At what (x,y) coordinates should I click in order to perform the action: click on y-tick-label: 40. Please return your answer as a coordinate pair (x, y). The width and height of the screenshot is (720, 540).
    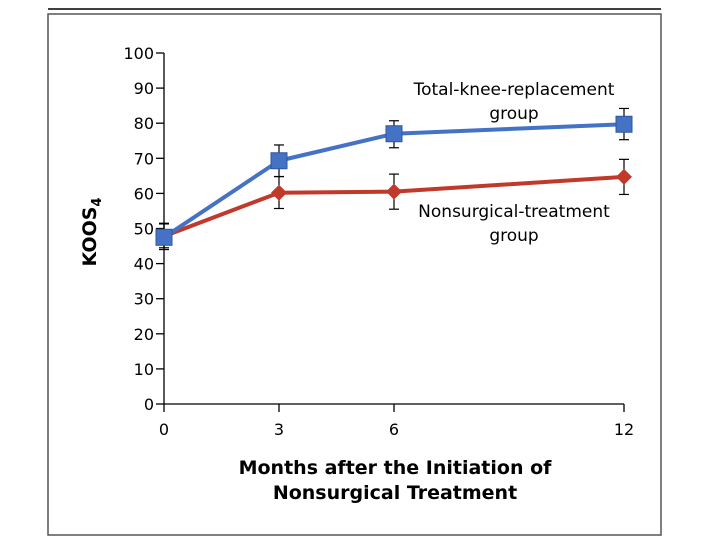
    Looking at the image, I should click on (144, 264).